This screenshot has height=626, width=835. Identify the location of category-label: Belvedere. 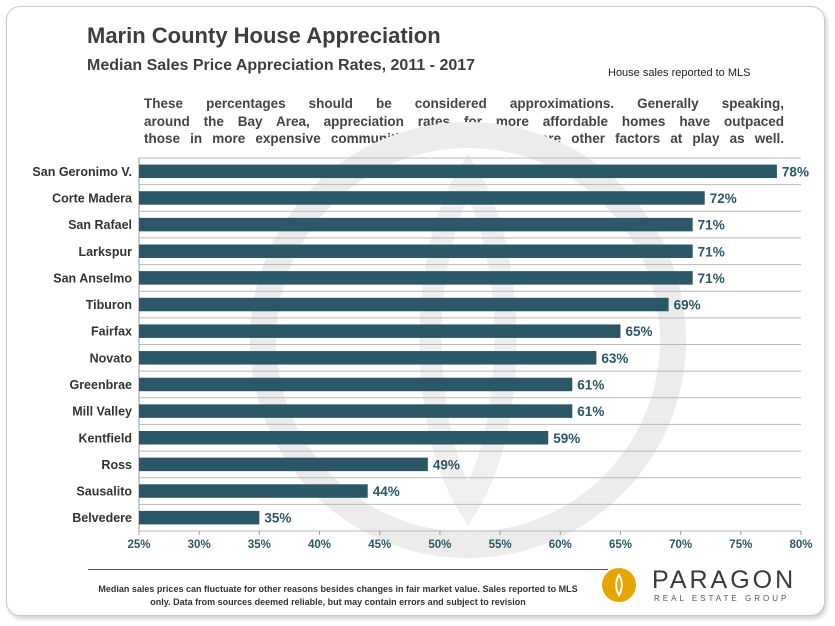
(102, 518).